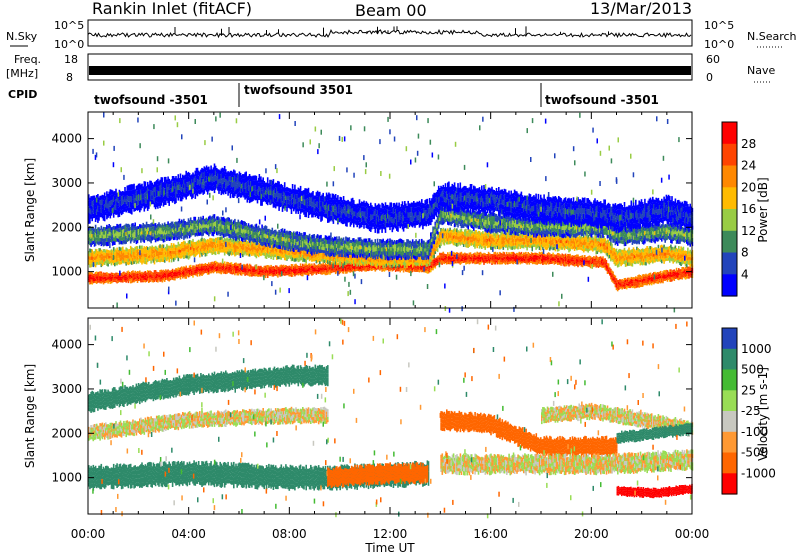 This screenshot has height=554, width=800. What do you see at coordinates (602, 100) in the screenshot?
I see `cpid-segment-3: twofsound -3501` at bounding box center [602, 100].